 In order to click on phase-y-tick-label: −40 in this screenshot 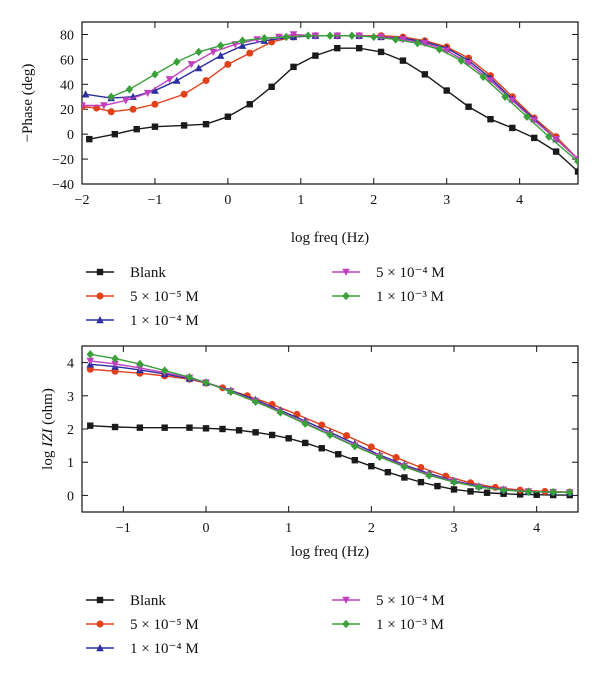, I will do `click(63, 185)`.